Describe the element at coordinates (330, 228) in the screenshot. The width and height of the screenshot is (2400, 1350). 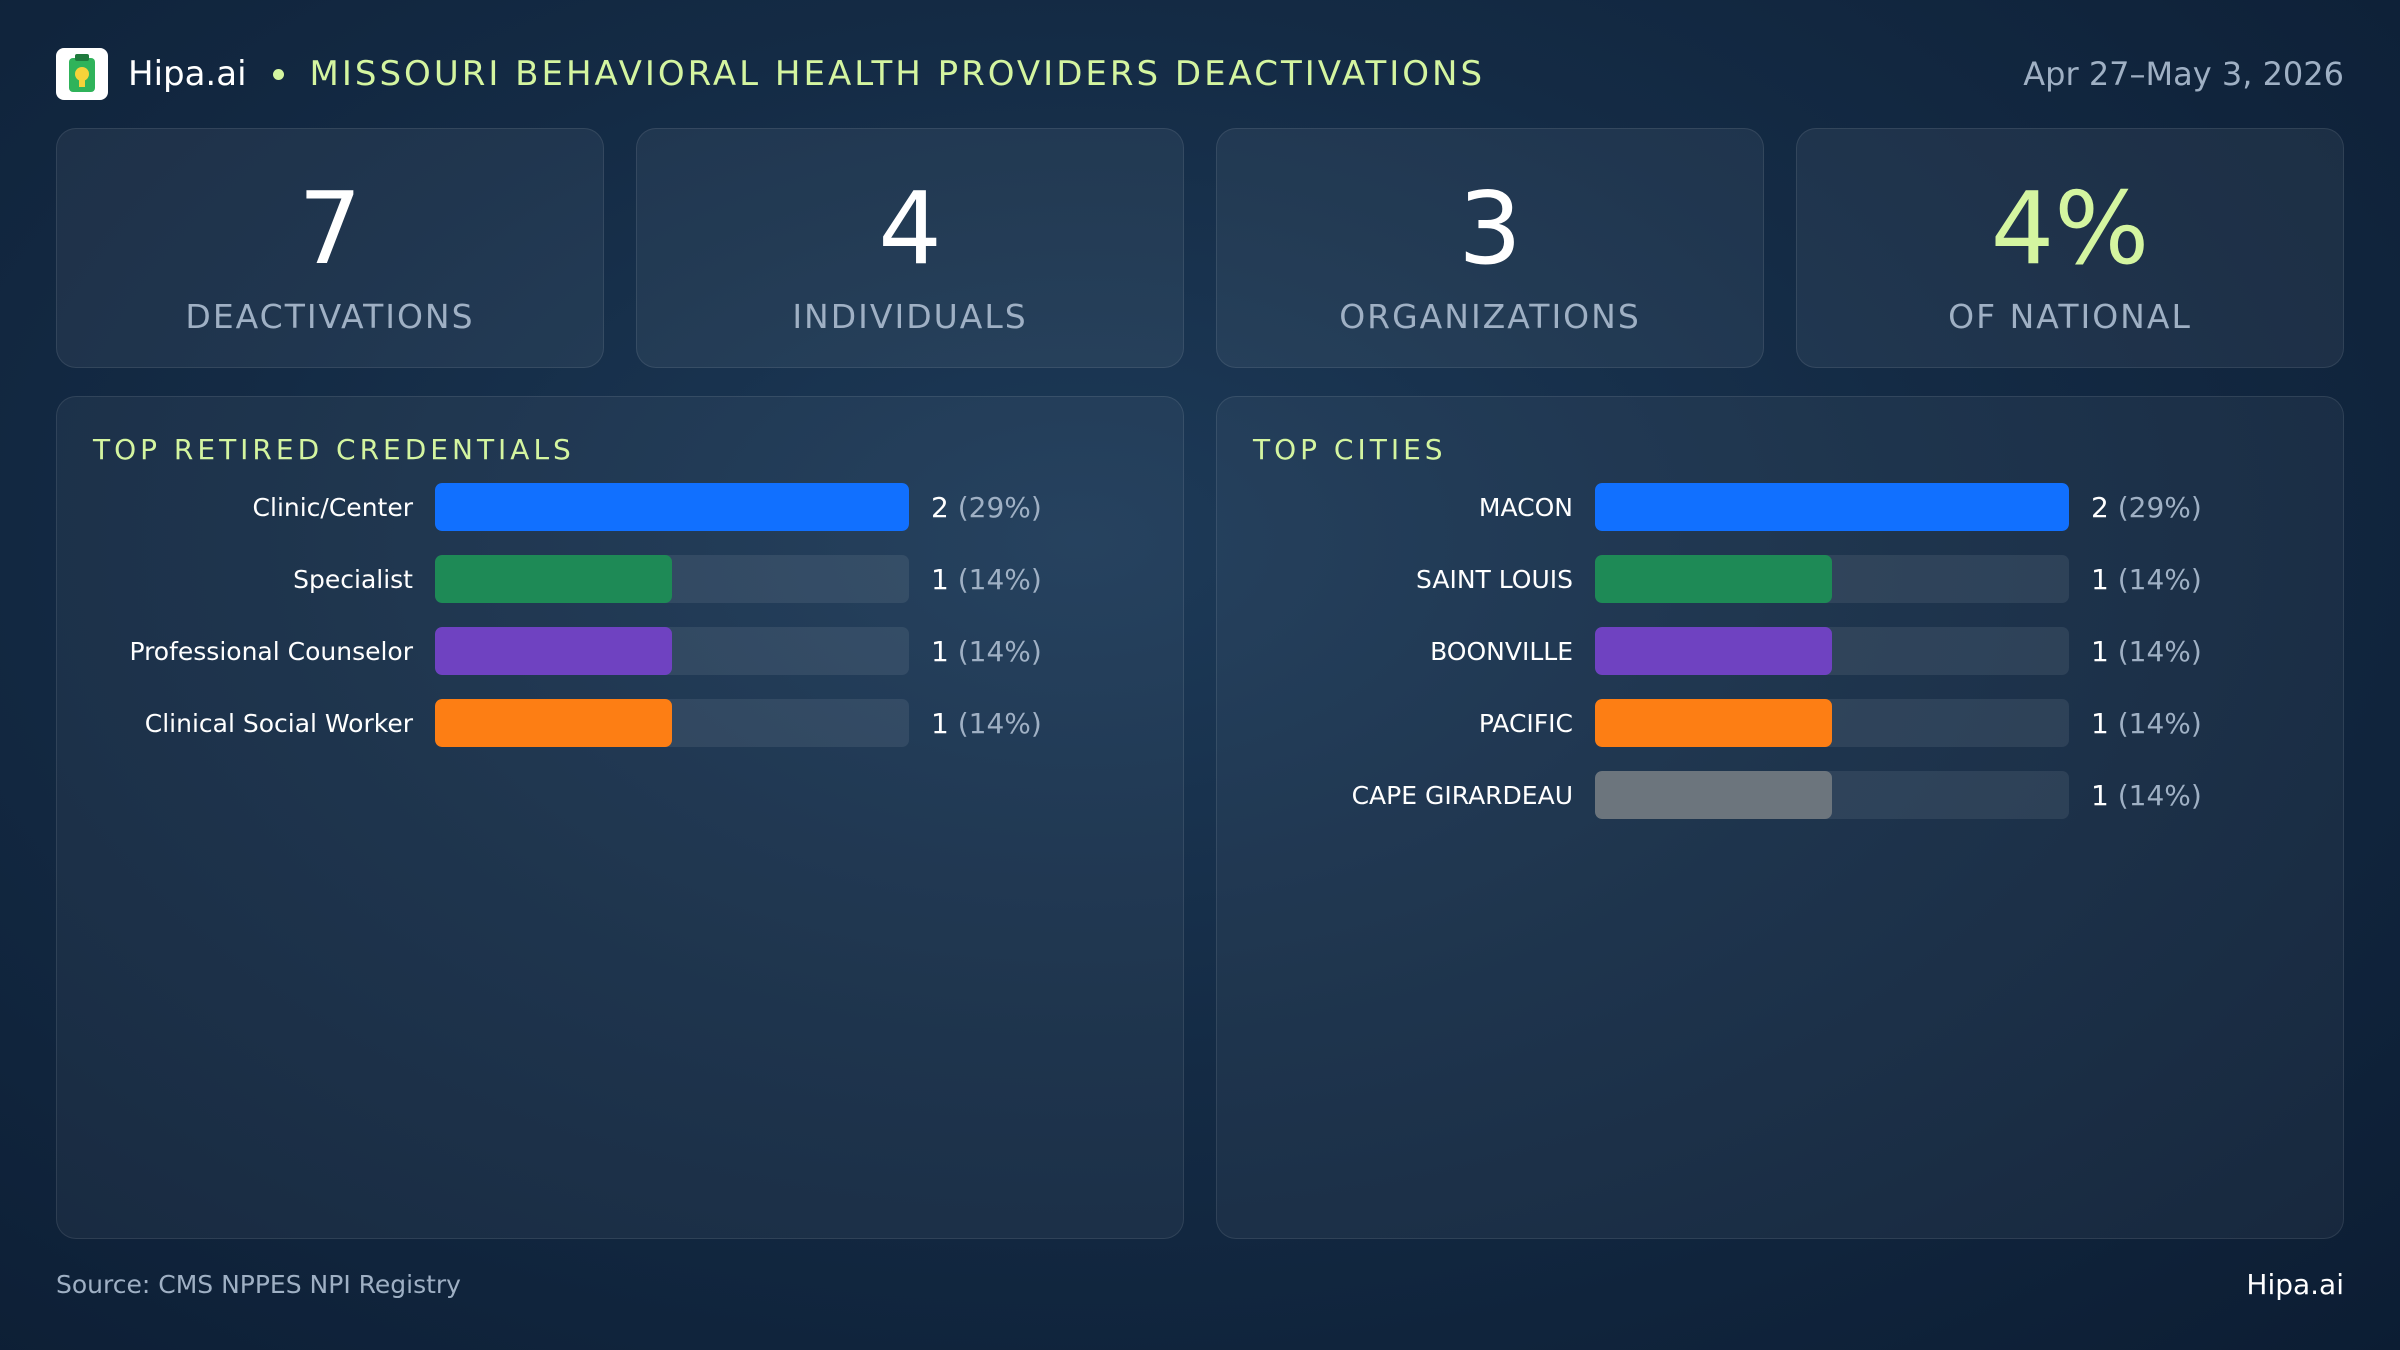
I see `stat-value: 7` at that location.